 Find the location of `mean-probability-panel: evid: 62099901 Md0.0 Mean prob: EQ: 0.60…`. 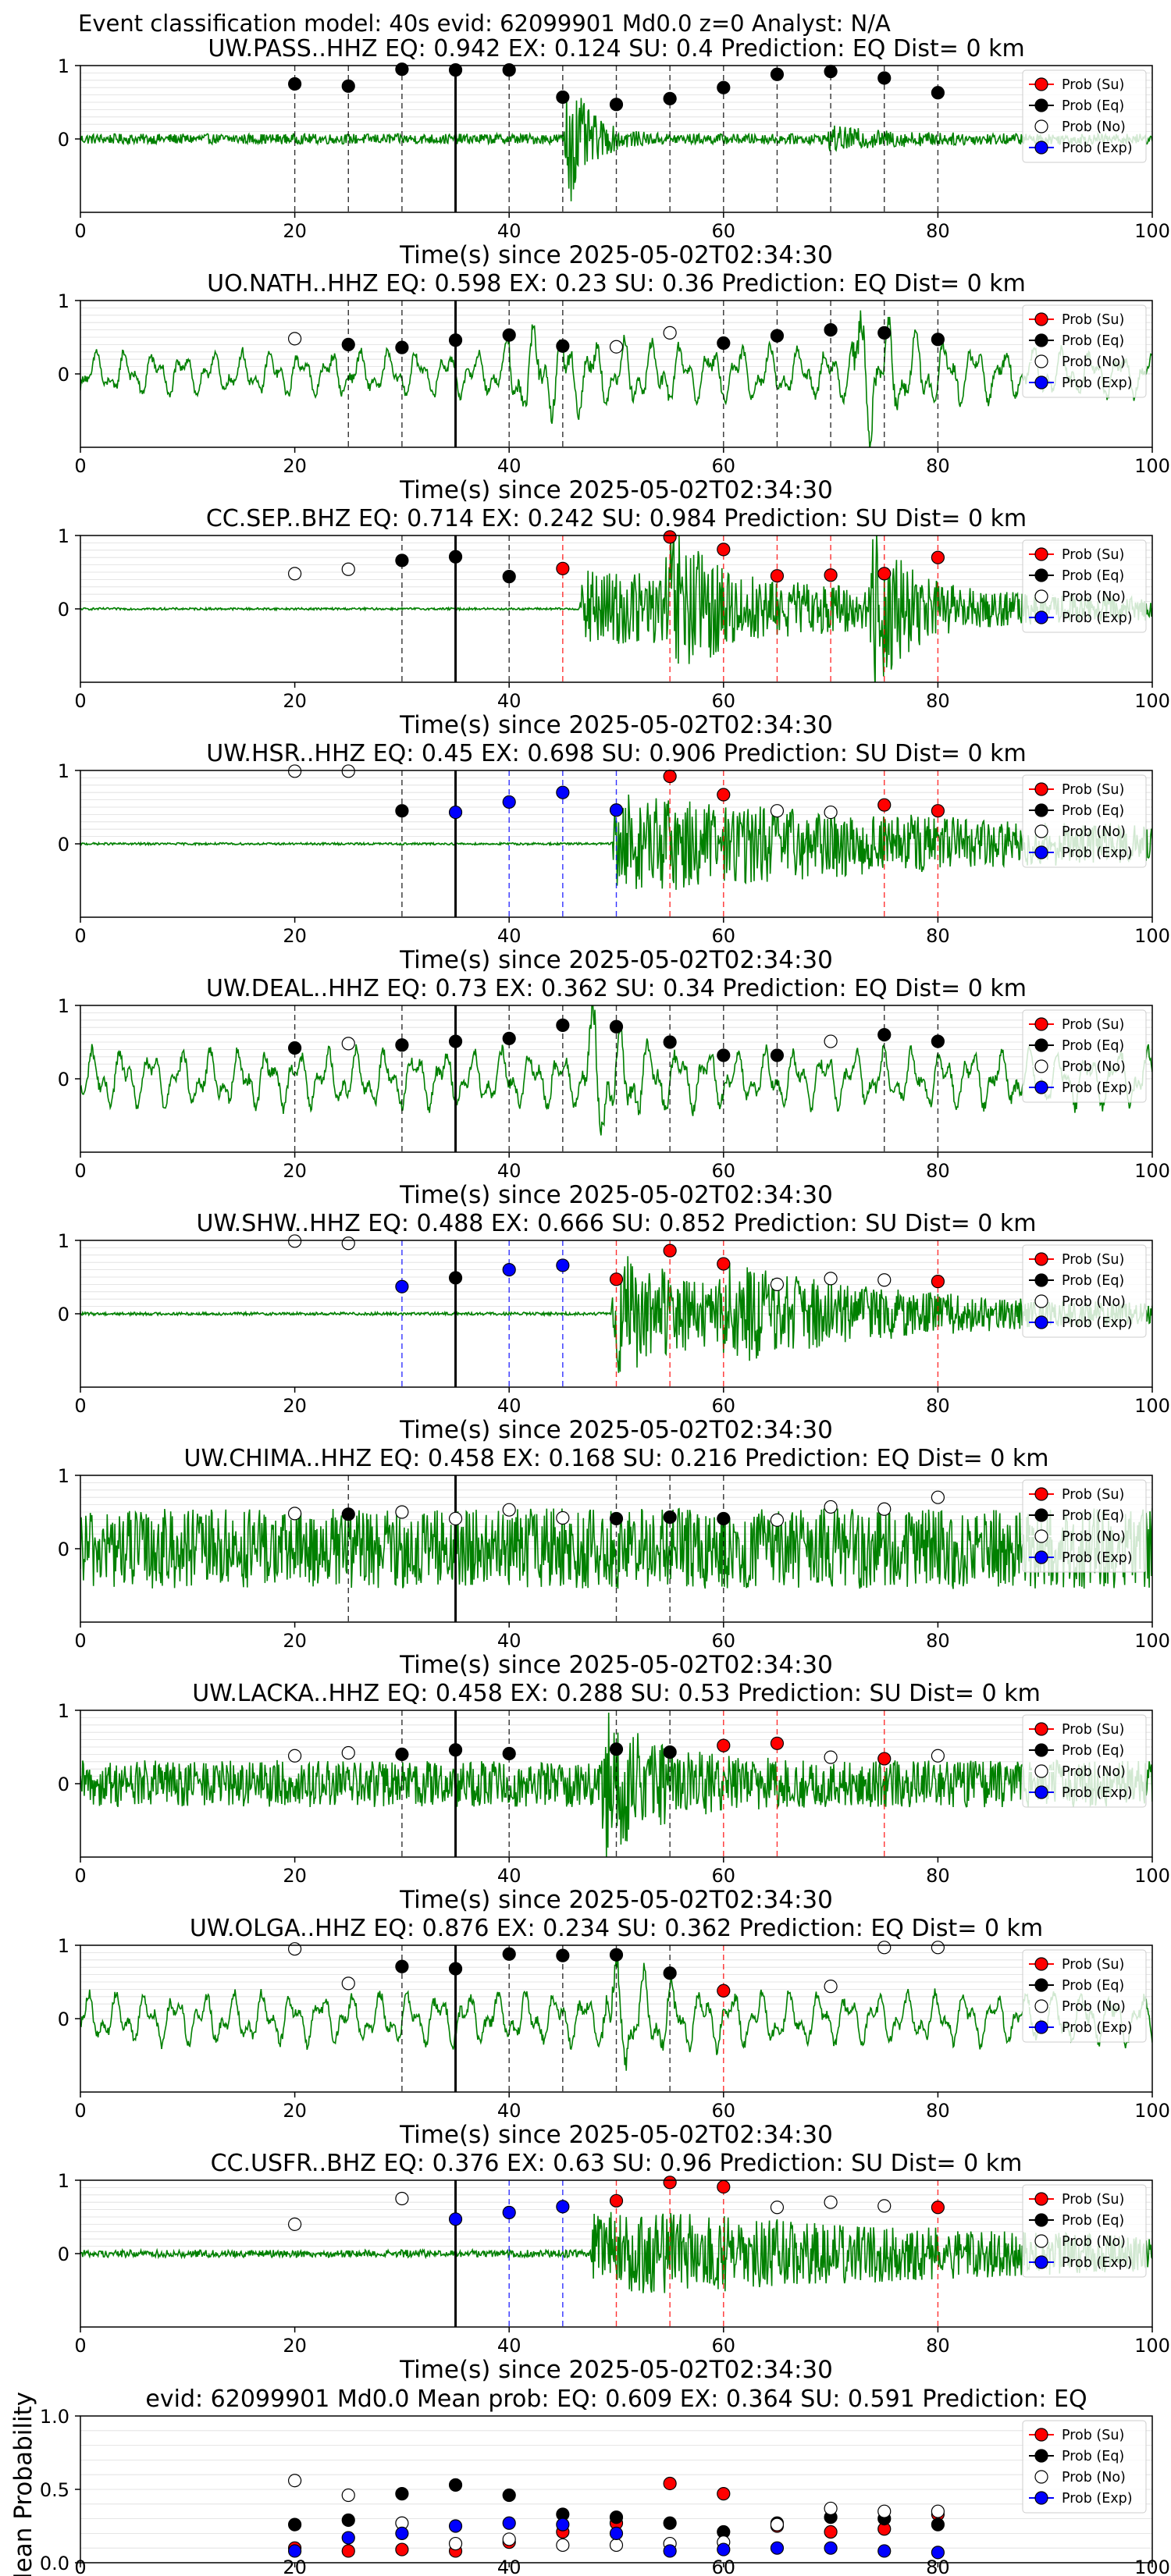

mean-probability-panel: evid: 62099901 Md0.0 Mean prob: EQ: 0.60… is located at coordinates (589, 2481).